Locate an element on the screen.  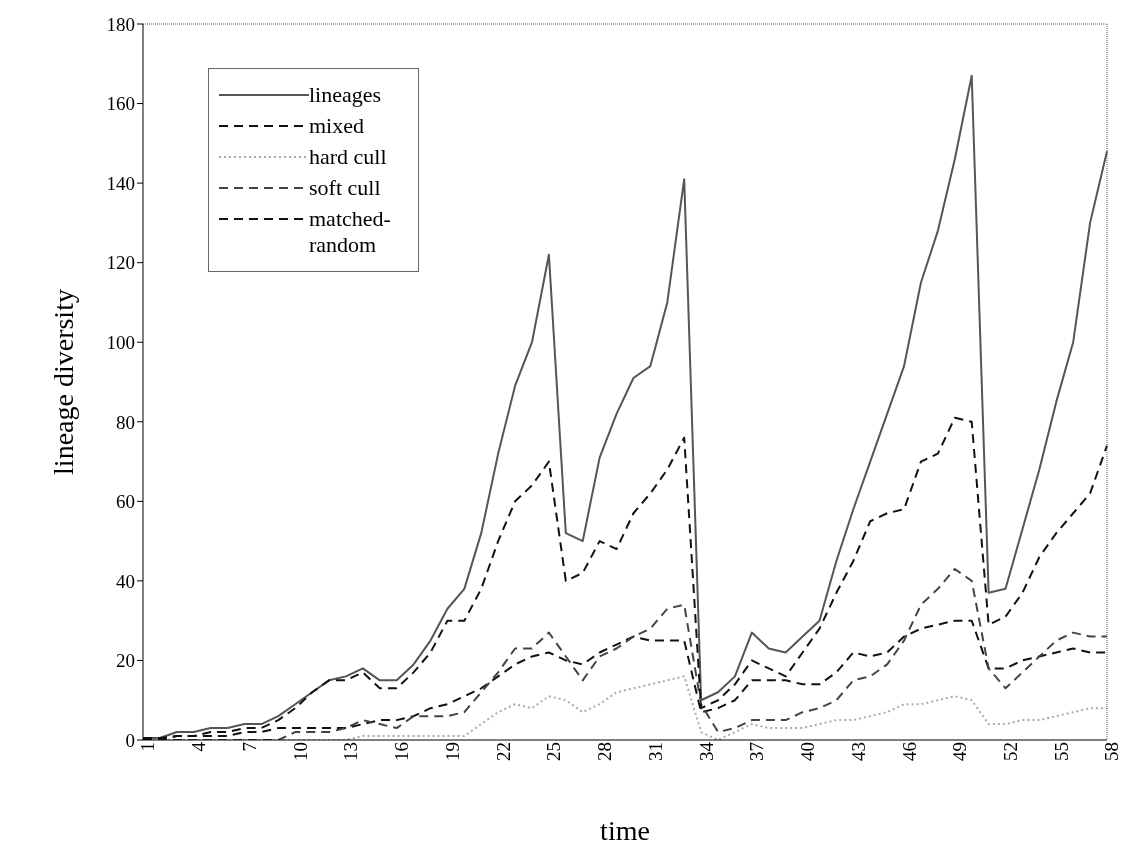
y-tick-label: 120 is located at coordinates (120, 263).